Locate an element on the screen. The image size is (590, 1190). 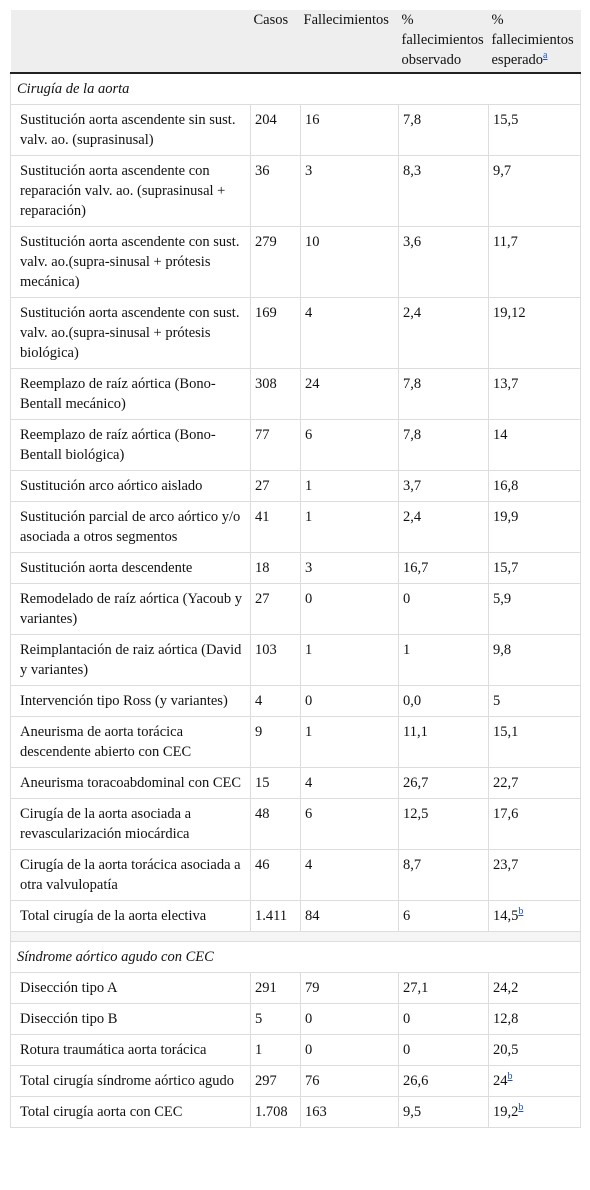
cell-text: 7,8 is located at coordinates (412, 435).